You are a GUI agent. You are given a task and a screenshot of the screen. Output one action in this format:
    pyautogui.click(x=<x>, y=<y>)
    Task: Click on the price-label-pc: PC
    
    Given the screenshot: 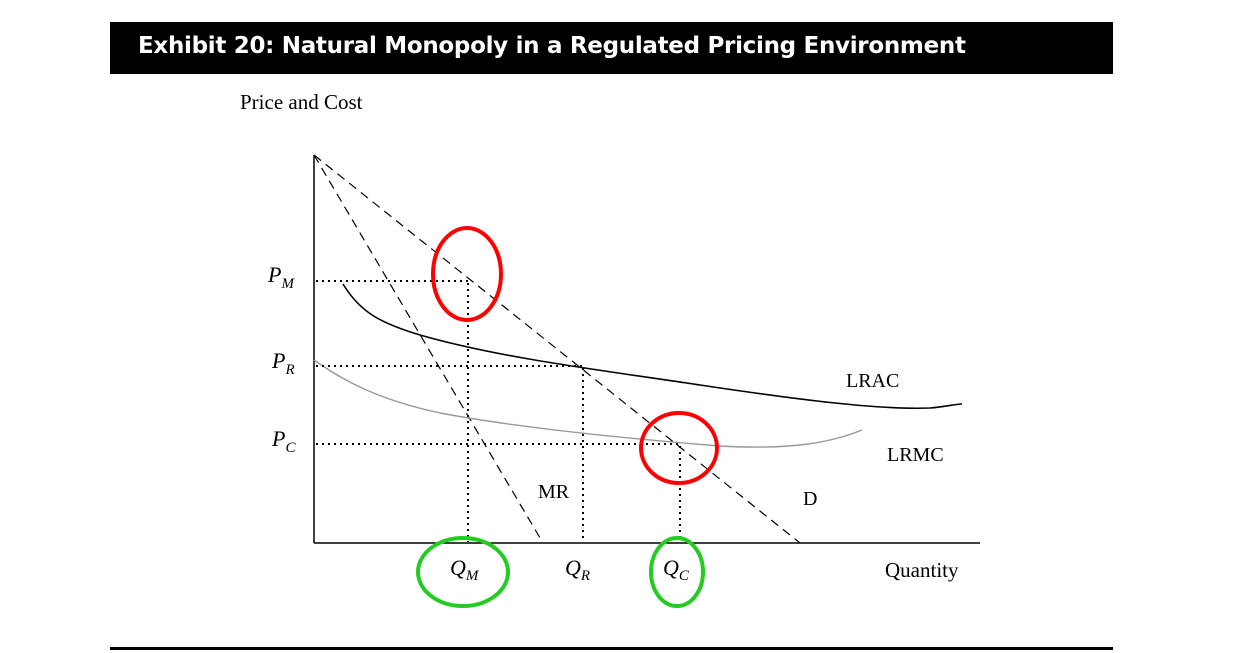 What is the action you would take?
    pyautogui.click(x=283, y=441)
    